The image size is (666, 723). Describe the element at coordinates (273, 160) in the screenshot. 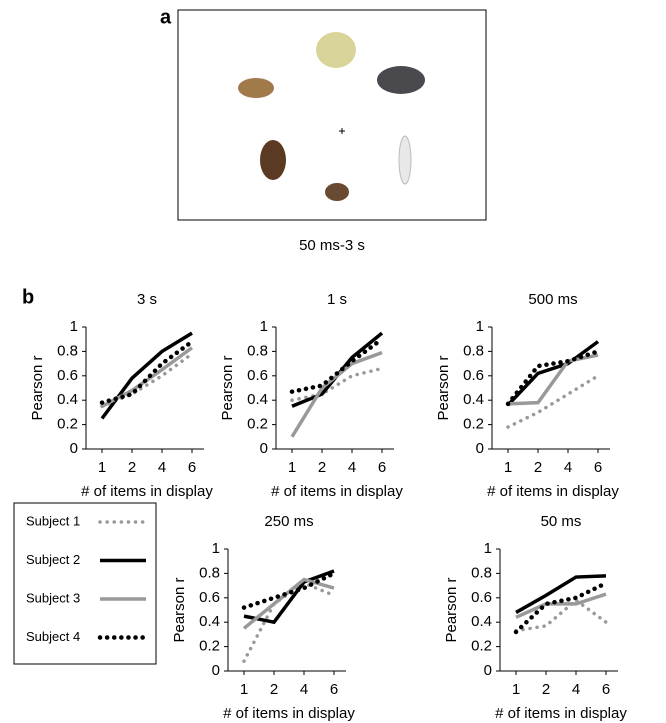

I see `dog` at that location.